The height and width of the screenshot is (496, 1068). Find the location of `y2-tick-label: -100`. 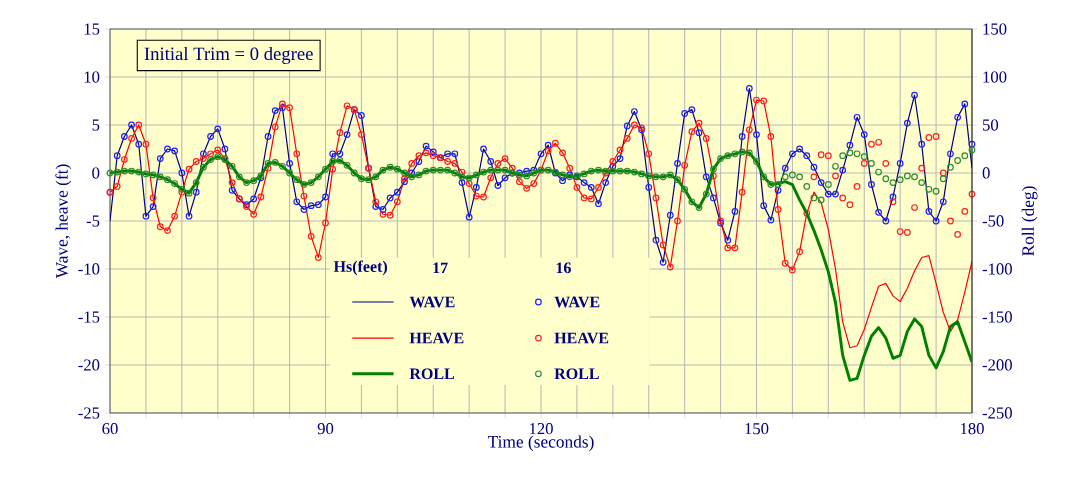

y2-tick-label: -100 is located at coordinates (997, 269).